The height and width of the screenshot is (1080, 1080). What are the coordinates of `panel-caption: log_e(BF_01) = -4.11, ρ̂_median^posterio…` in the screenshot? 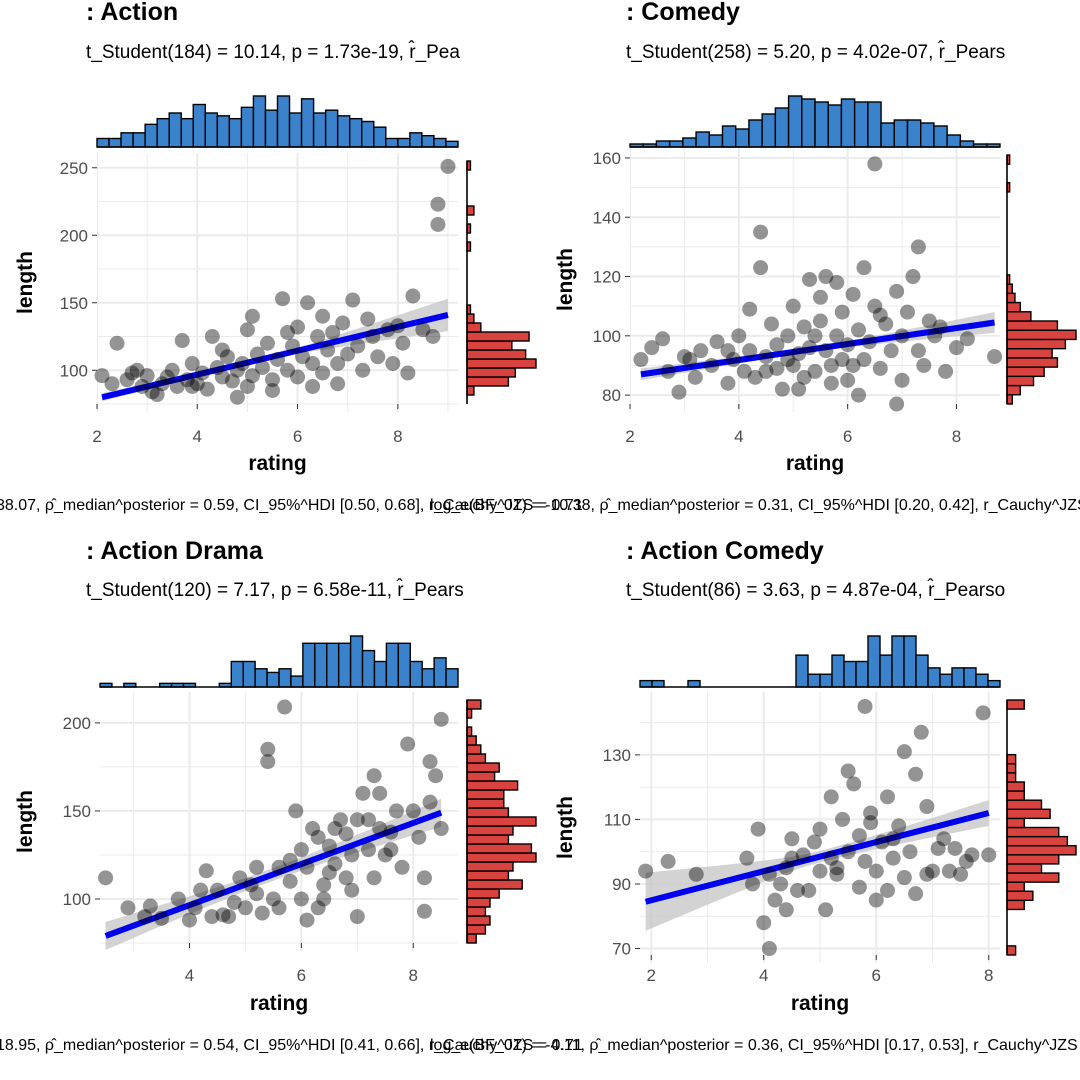 It's located at (755, 1045).